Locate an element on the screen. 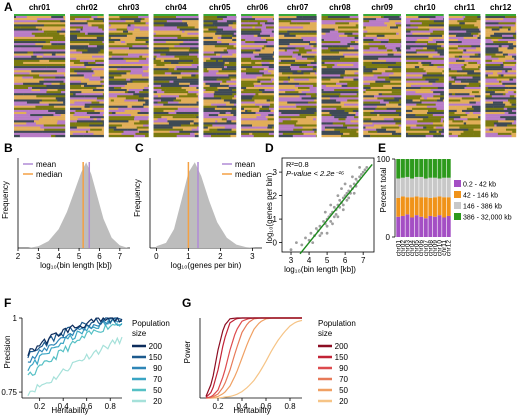  e-category-label: chr05 is located at coordinates (417, 248).